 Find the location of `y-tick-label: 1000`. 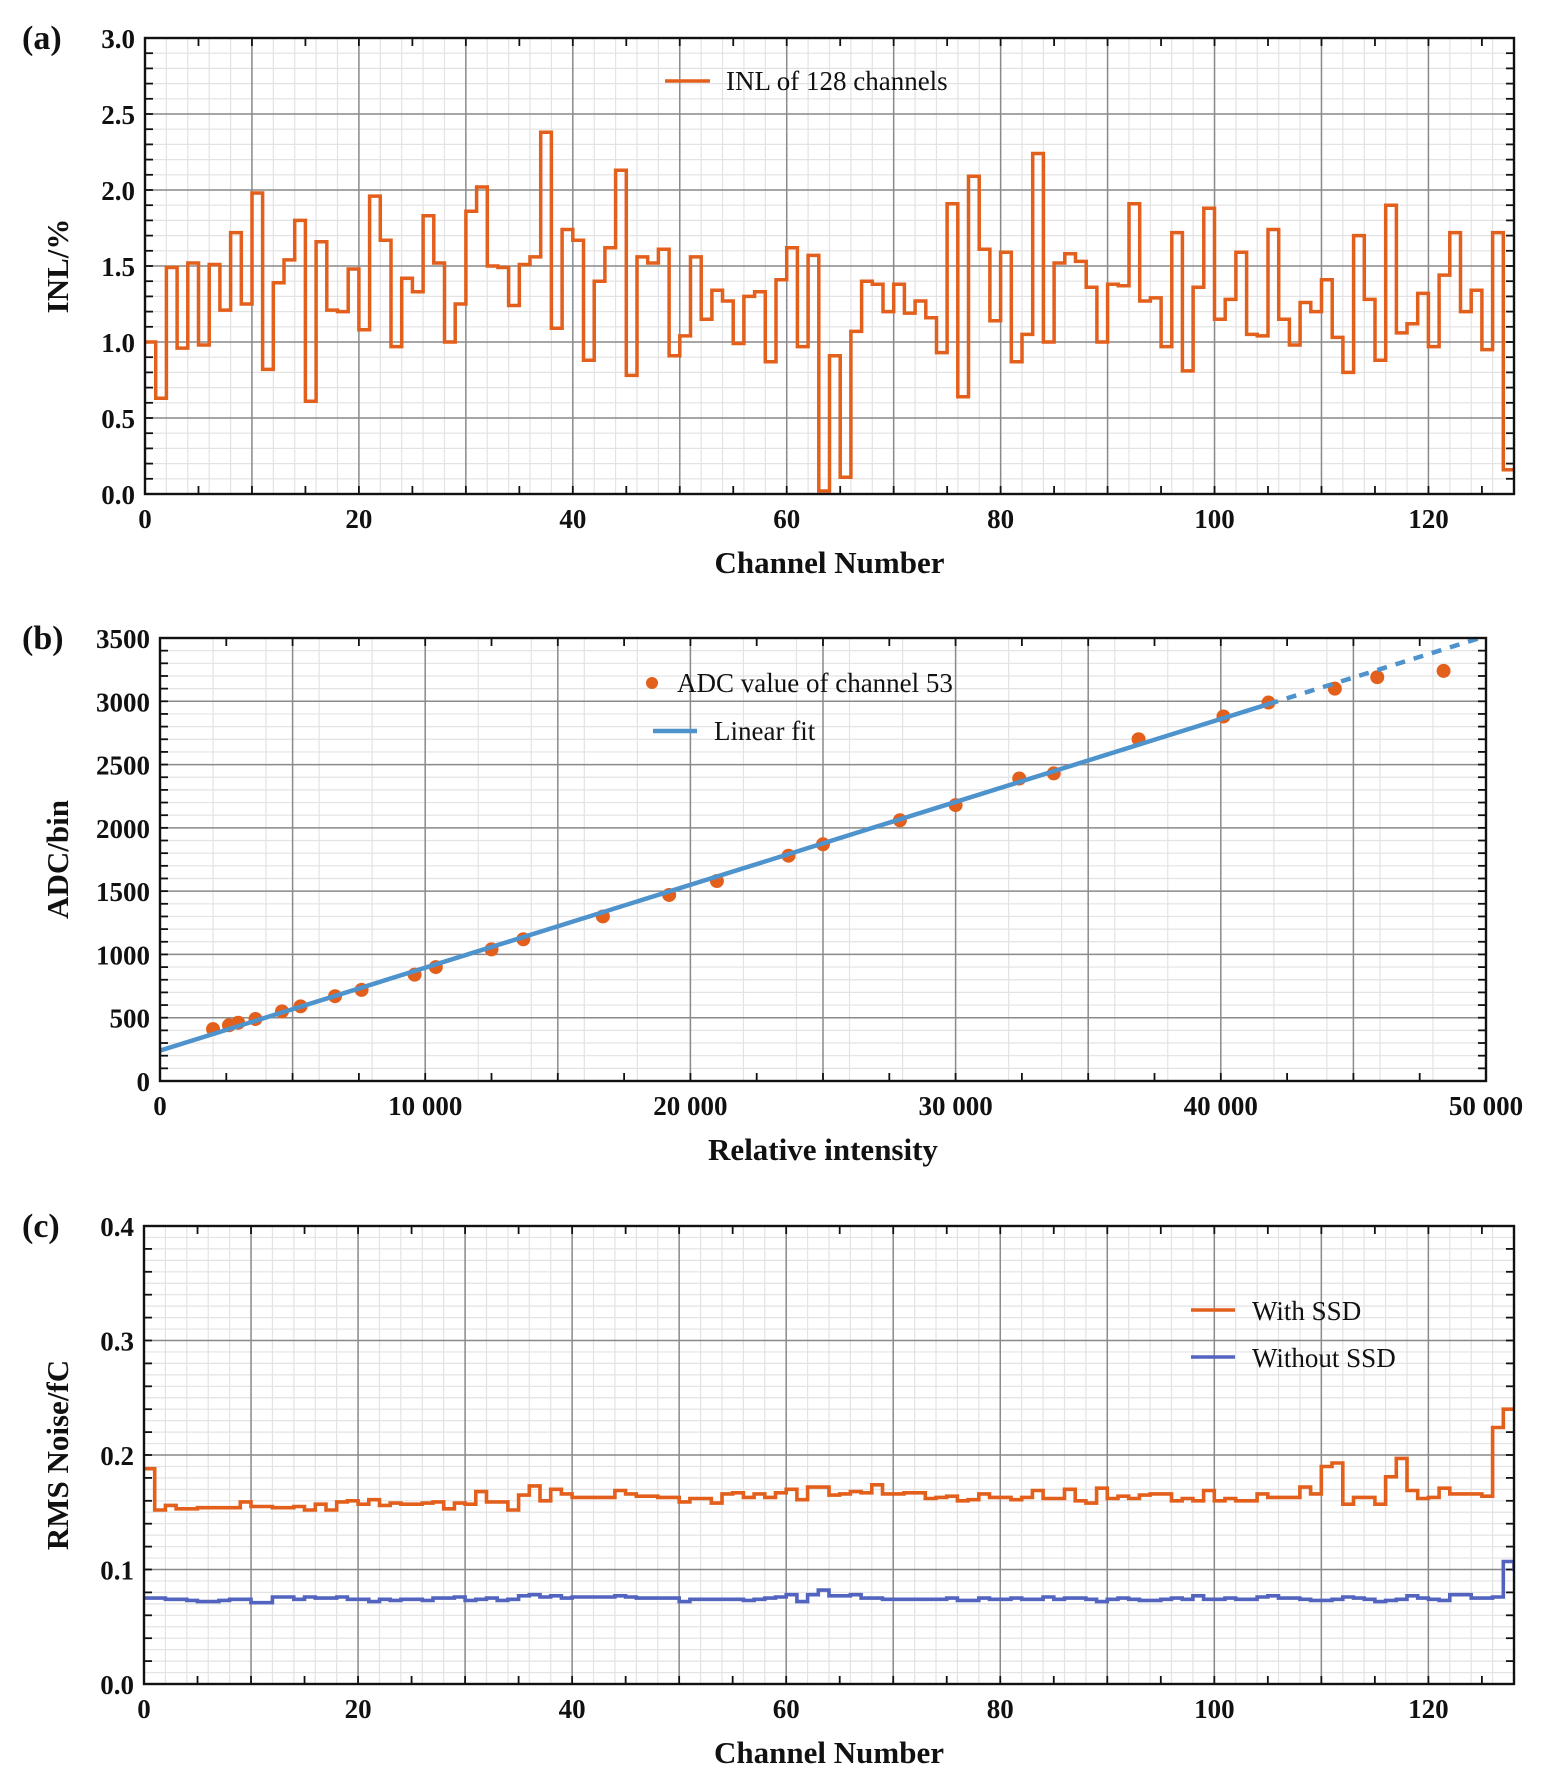

y-tick-label: 1000 is located at coordinates (123, 955).